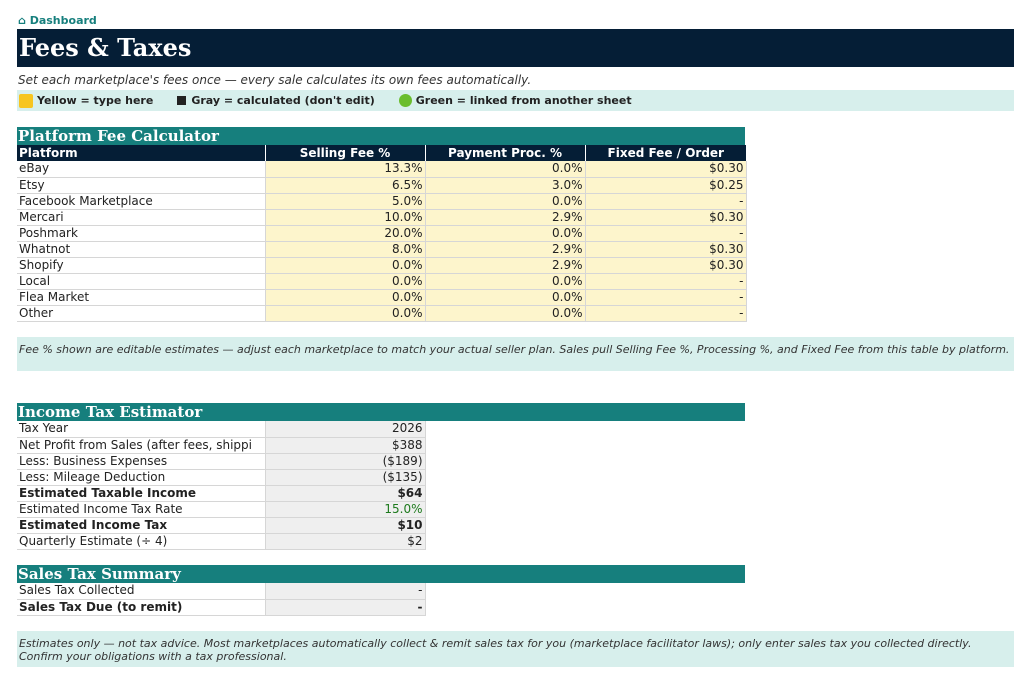 The width and height of the screenshot is (1030, 683). Describe the element at coordinates (141, 607) in the screenshot. I see `sales-tax-label: Sales Tax Due (to remit)` at that location.